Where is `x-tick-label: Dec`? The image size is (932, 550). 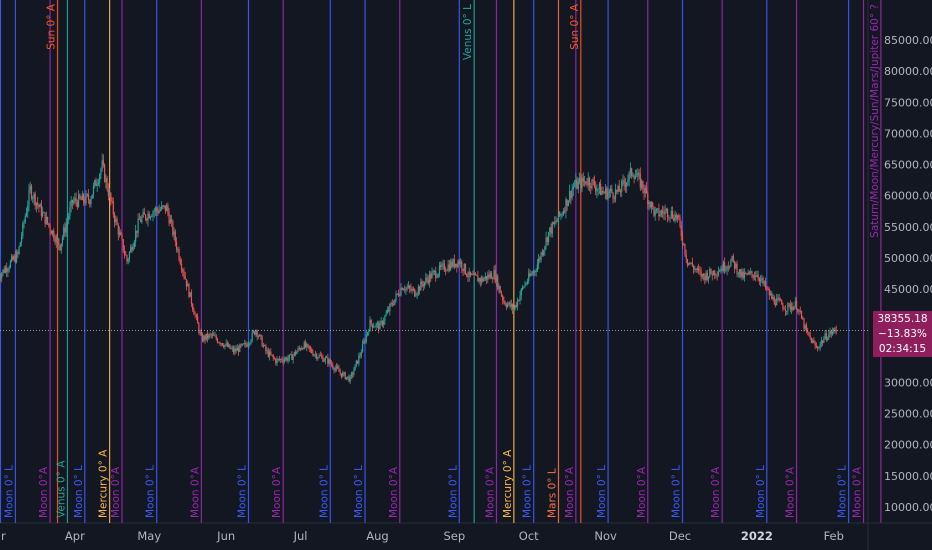
x-tick-label: Dec is located at coordinates (680, 536).